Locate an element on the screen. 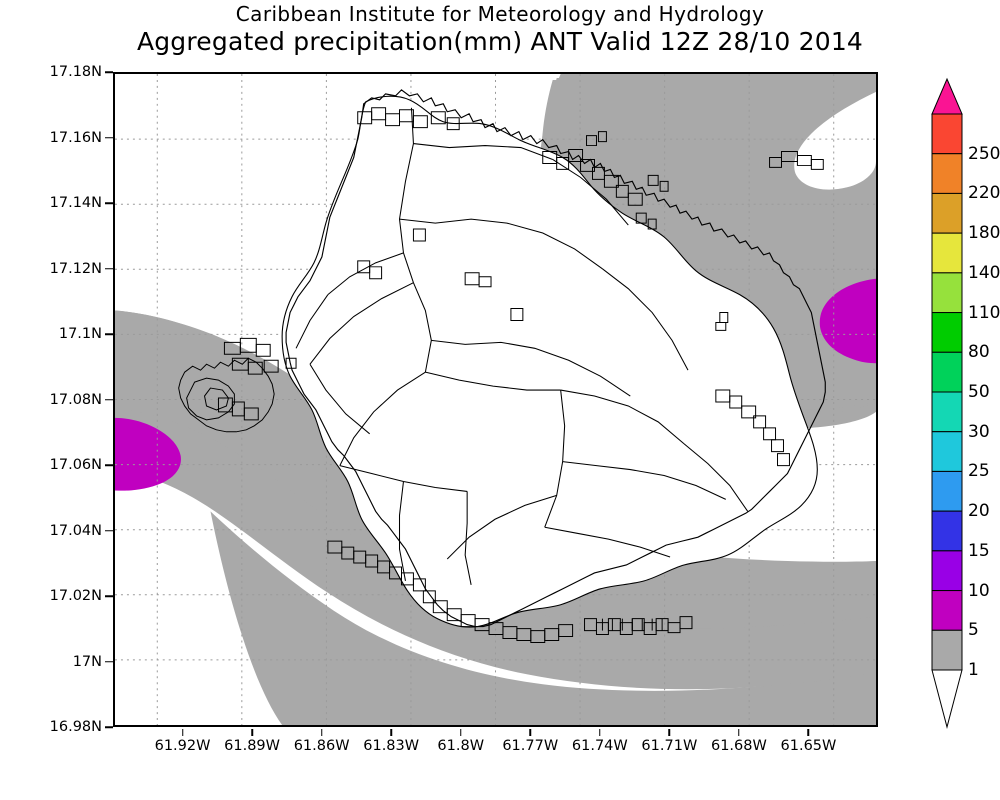  y-axis-tick-label: 17.08N is located at coordinates (75, 399).